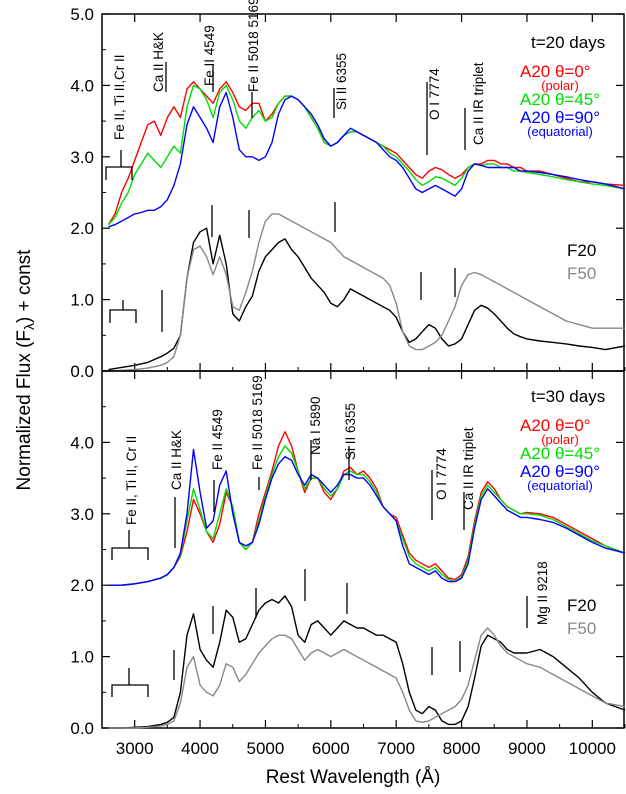 Image resolution: width=626 pixels, height=794 pixels. What do you see at coordinates (592, 748) in the screenshot?
I see `x-tick-label: 10000` at bounding box center [592, 748].